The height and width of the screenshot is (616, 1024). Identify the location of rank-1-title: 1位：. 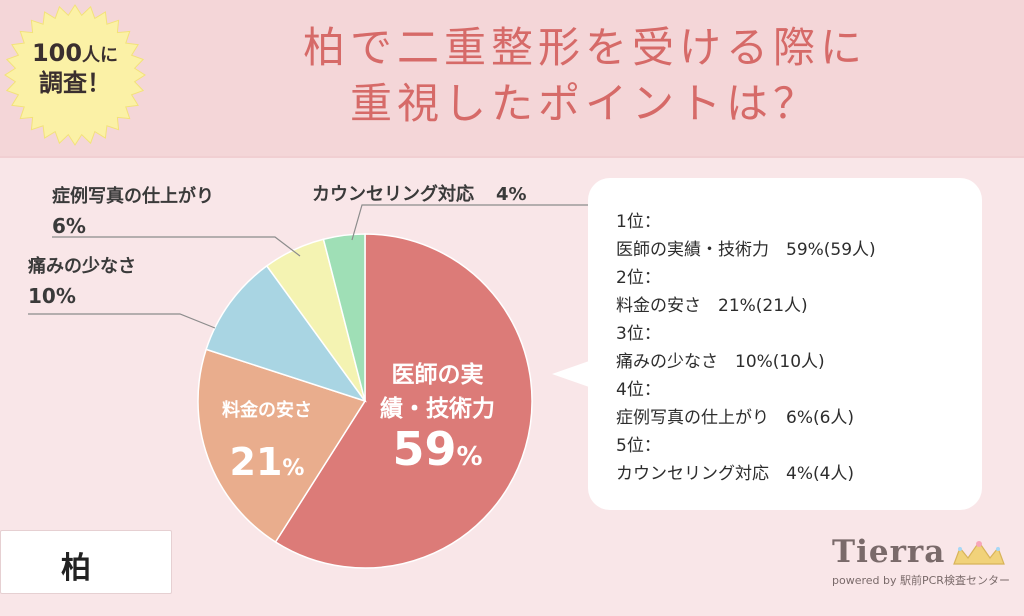
(638, 222).